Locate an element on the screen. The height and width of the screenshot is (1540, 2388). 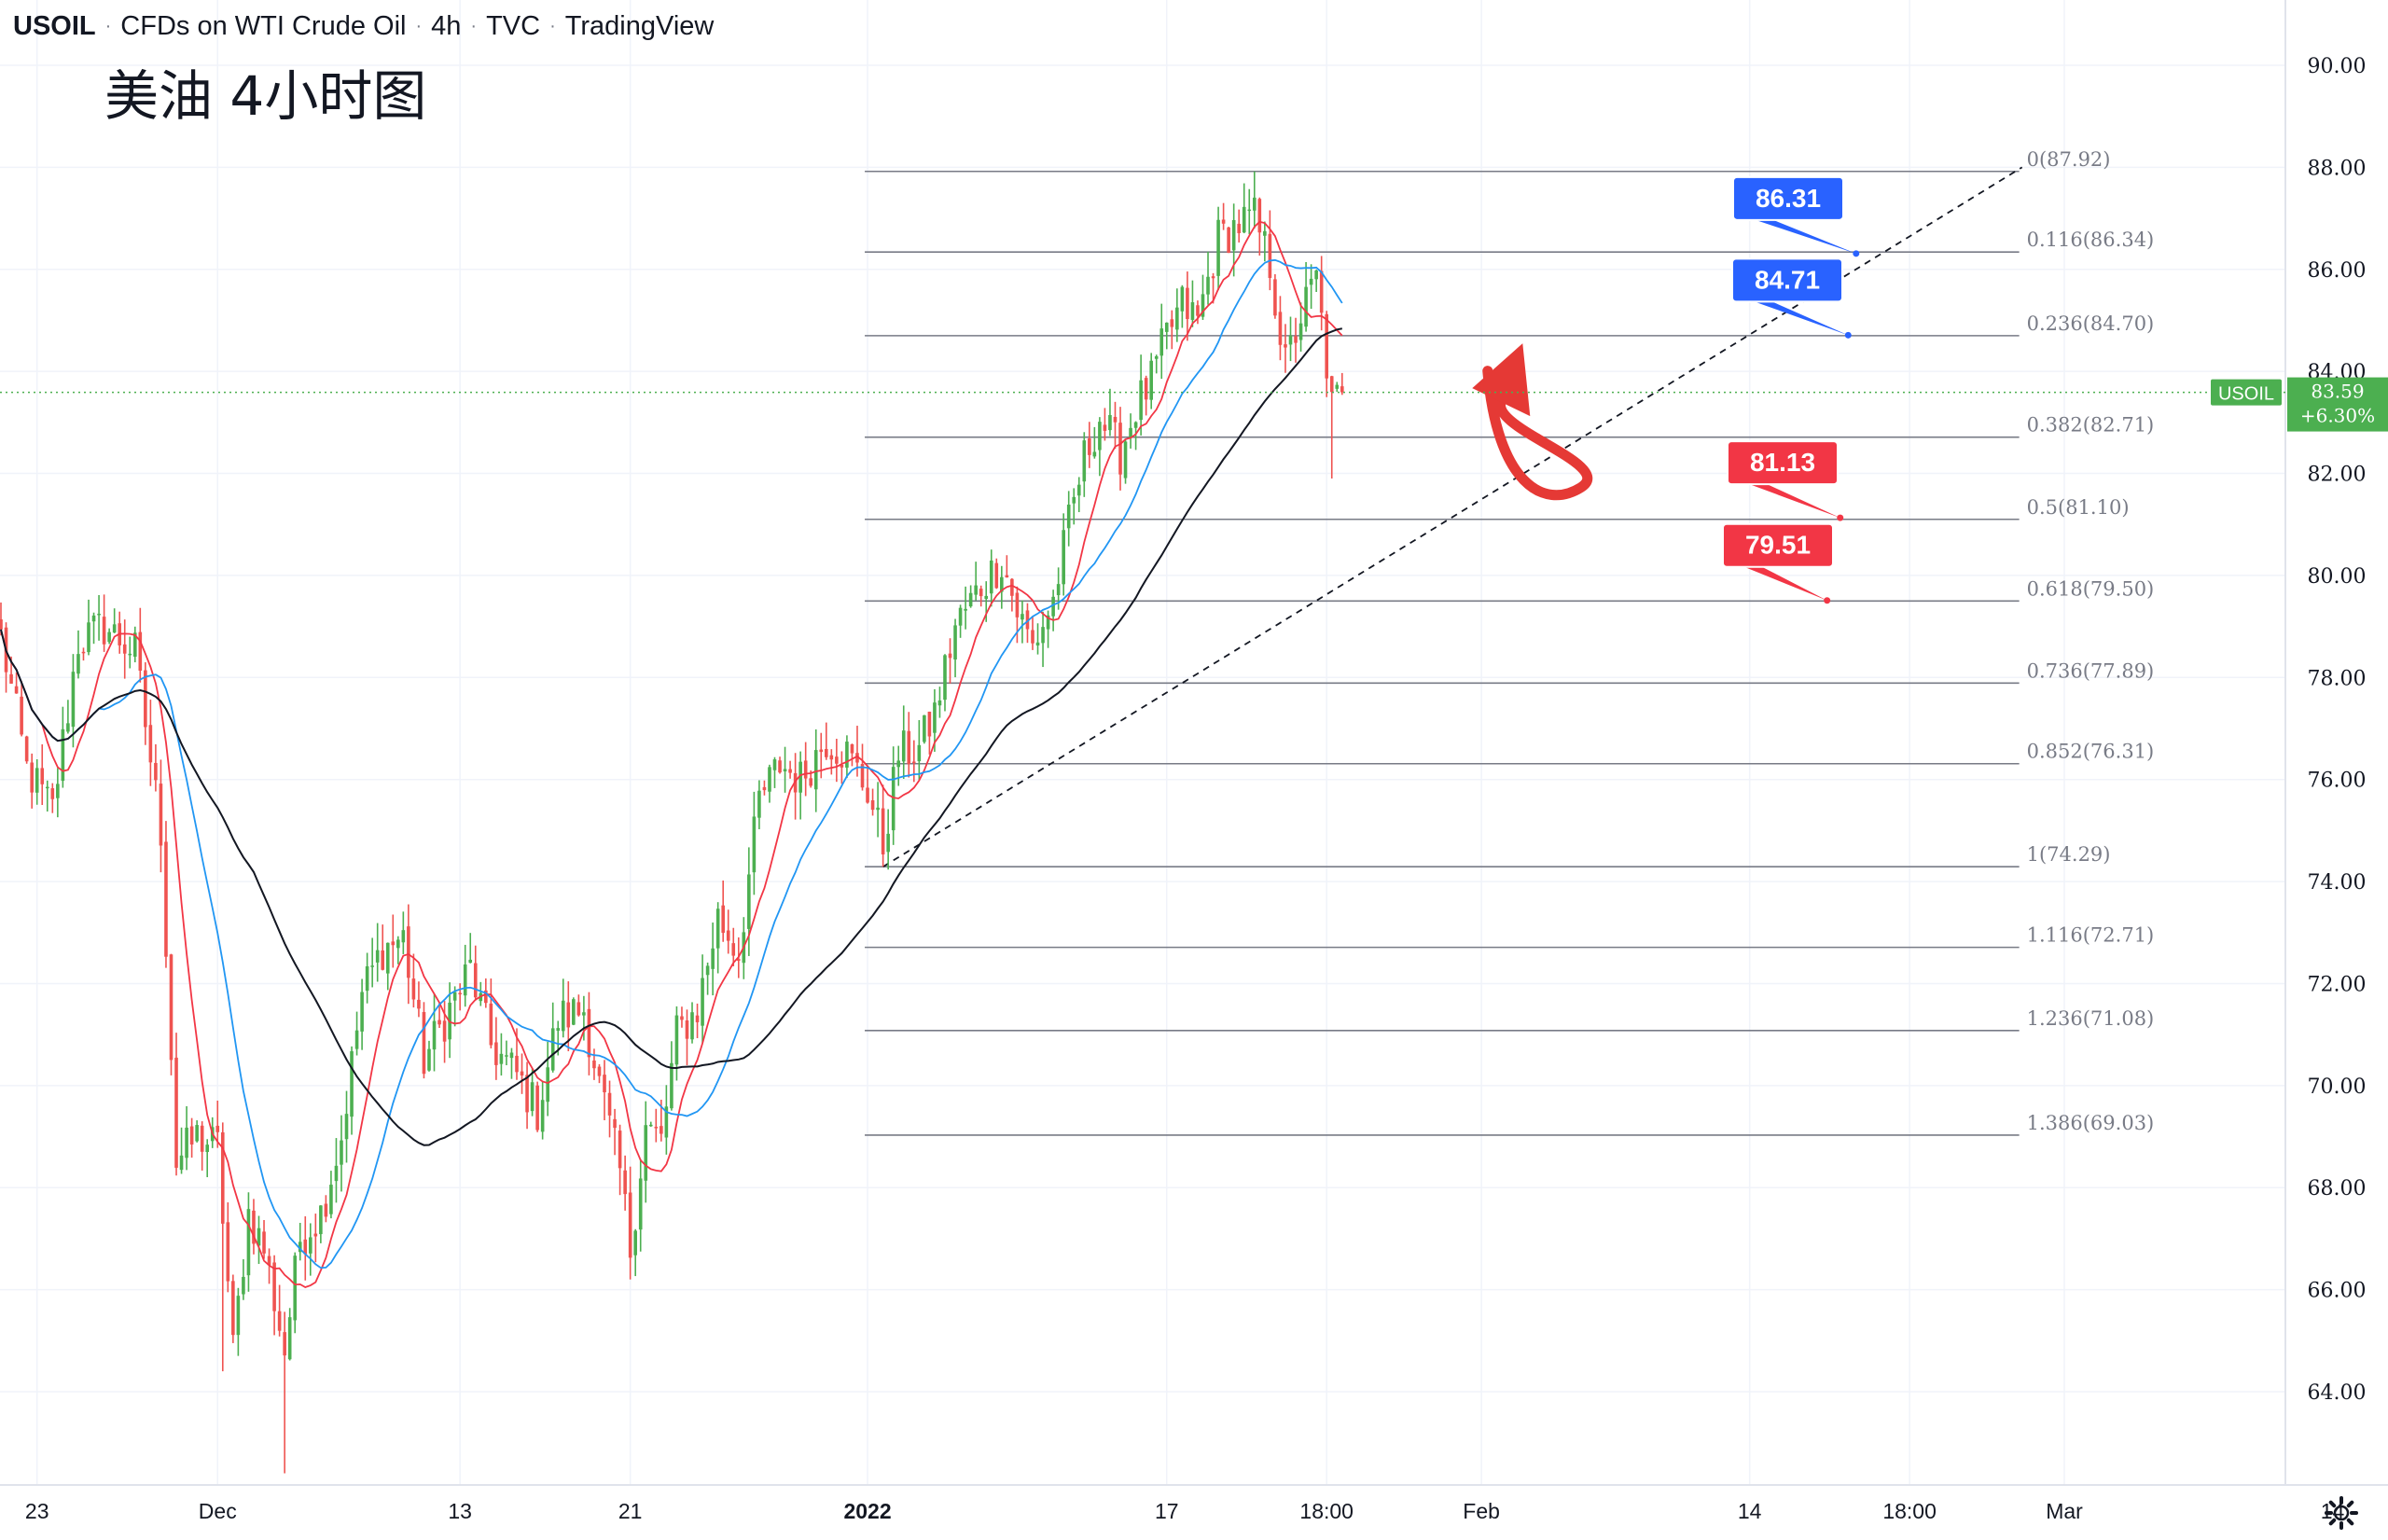
time-axis-tick: 17 is located at coordinates (1167, 1511).